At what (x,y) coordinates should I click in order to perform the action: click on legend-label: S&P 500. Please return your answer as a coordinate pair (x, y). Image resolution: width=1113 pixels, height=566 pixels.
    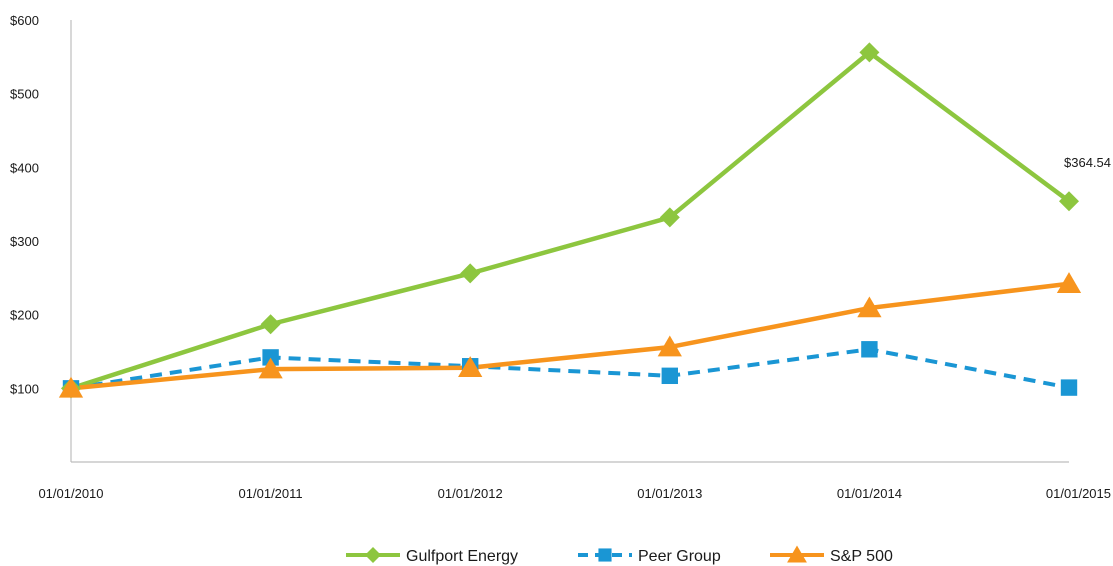
    Looking at the image, I should click on (861, 556).